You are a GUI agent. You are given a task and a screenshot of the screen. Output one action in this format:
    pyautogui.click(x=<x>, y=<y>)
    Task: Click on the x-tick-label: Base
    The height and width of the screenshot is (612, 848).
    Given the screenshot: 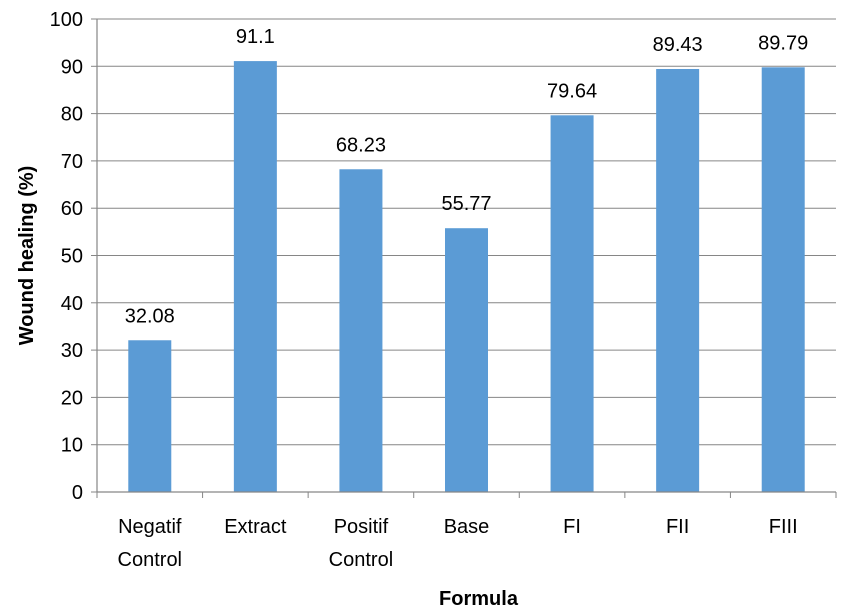 What is the action you would take?
    pyautogui.click(x=467, y=527)
    